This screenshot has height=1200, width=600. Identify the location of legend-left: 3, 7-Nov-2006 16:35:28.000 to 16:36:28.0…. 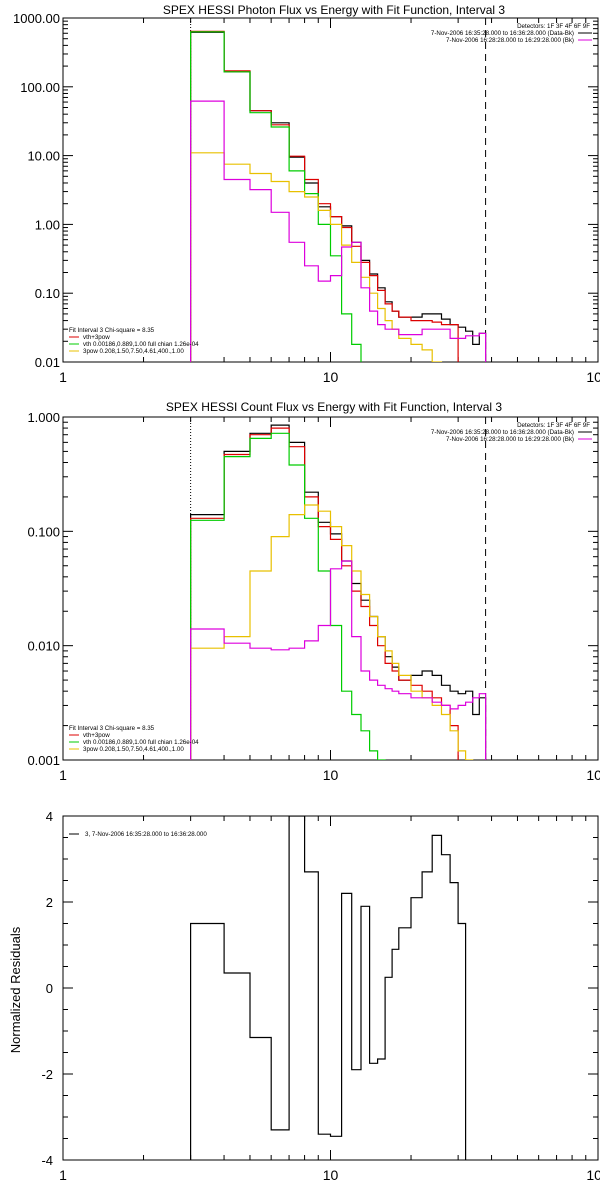
(138, 834).